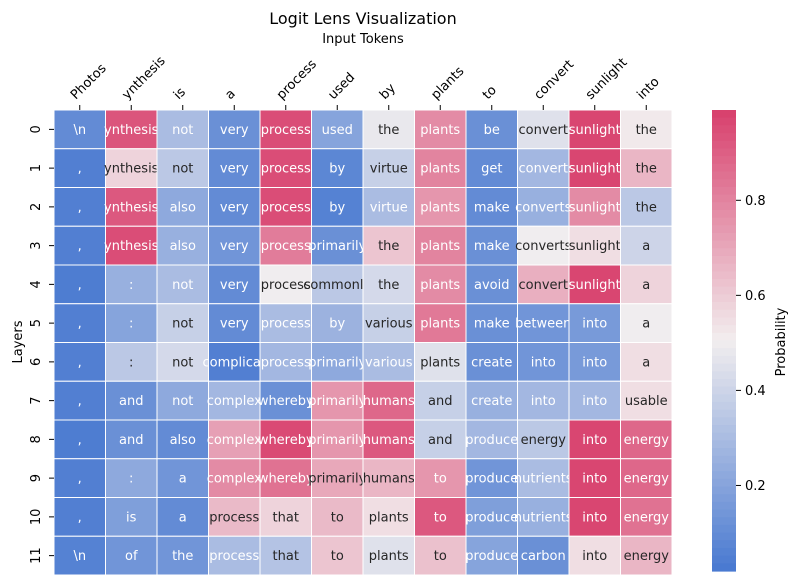  Describe the element at coordinates (131, 246) in the screenshot. I see `cell-label: ynthesis` at that location.